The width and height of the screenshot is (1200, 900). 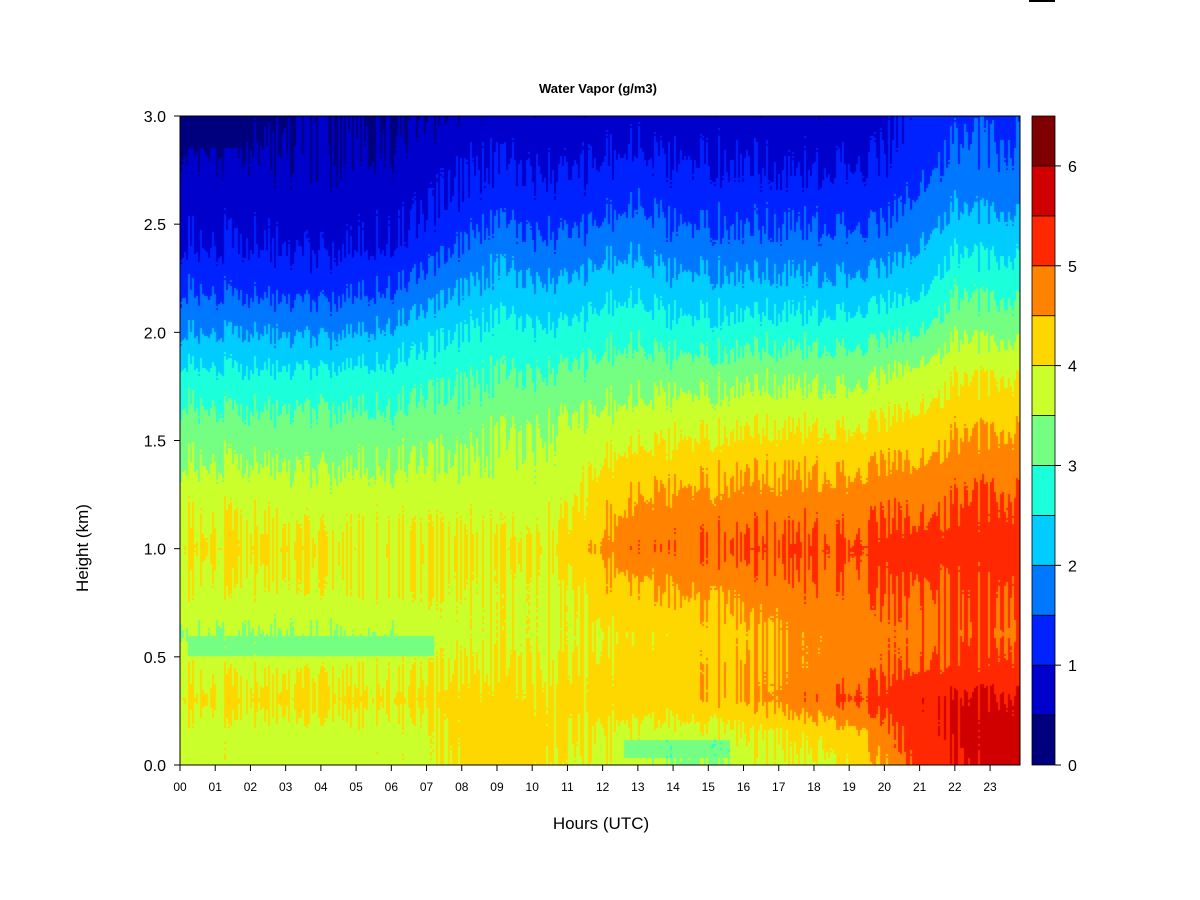 I want to click on y-tick-label: 0.0, so click(x=155, y=766).